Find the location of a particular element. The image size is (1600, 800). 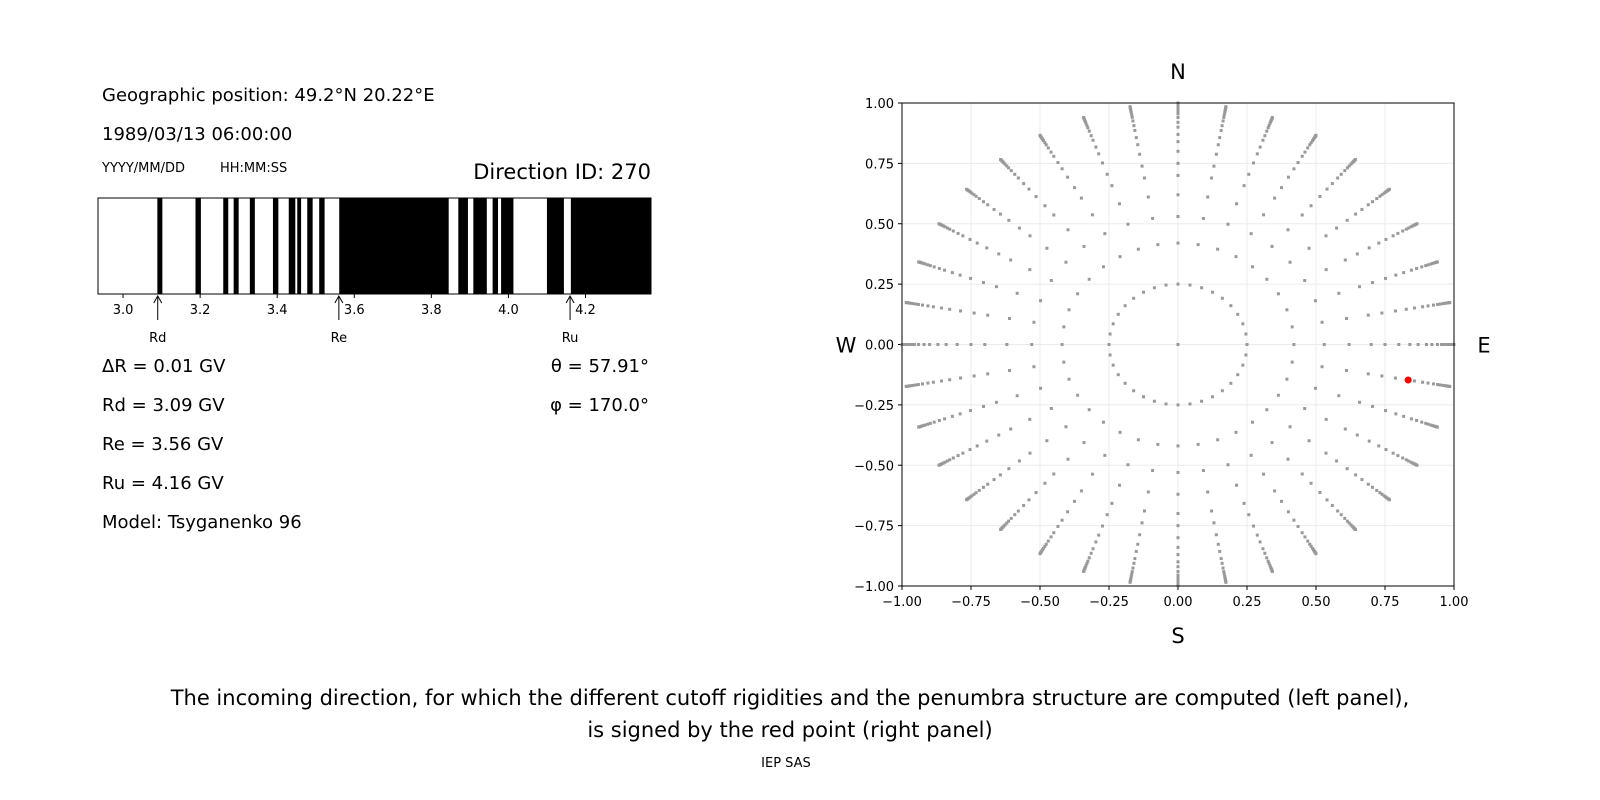

x-tick-label: 3.4 is located at coordinates (277, 310).